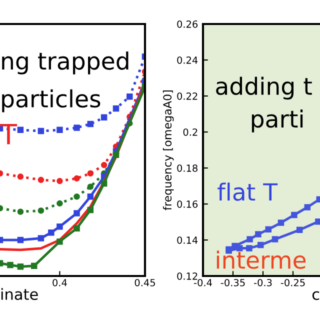 Image resolution: width=320 pixels, height=320 pixels. Describe the element at coordinates (248, 191) in the screenshot. I see `annotation: flat T` at that location.